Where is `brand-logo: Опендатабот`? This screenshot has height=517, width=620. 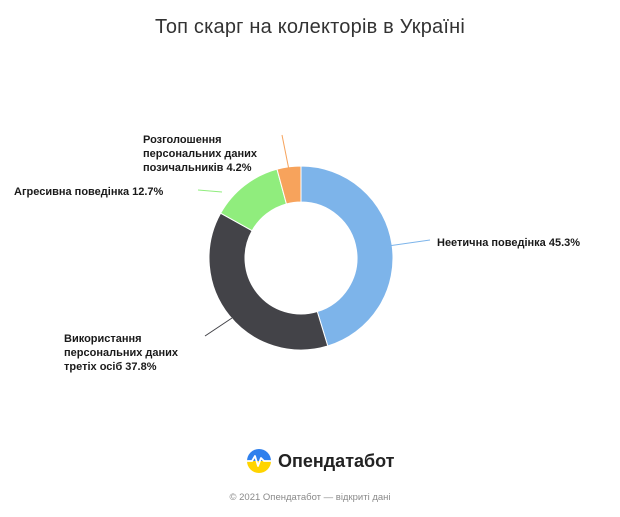 brand-logo: Опендатабот is located at coordinates (320, 461).